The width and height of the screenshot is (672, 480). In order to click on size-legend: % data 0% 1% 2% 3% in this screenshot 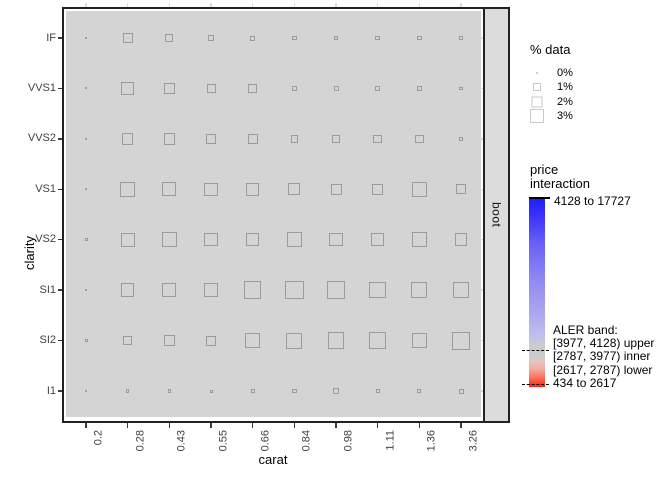, I will do `click(550, 83)`.